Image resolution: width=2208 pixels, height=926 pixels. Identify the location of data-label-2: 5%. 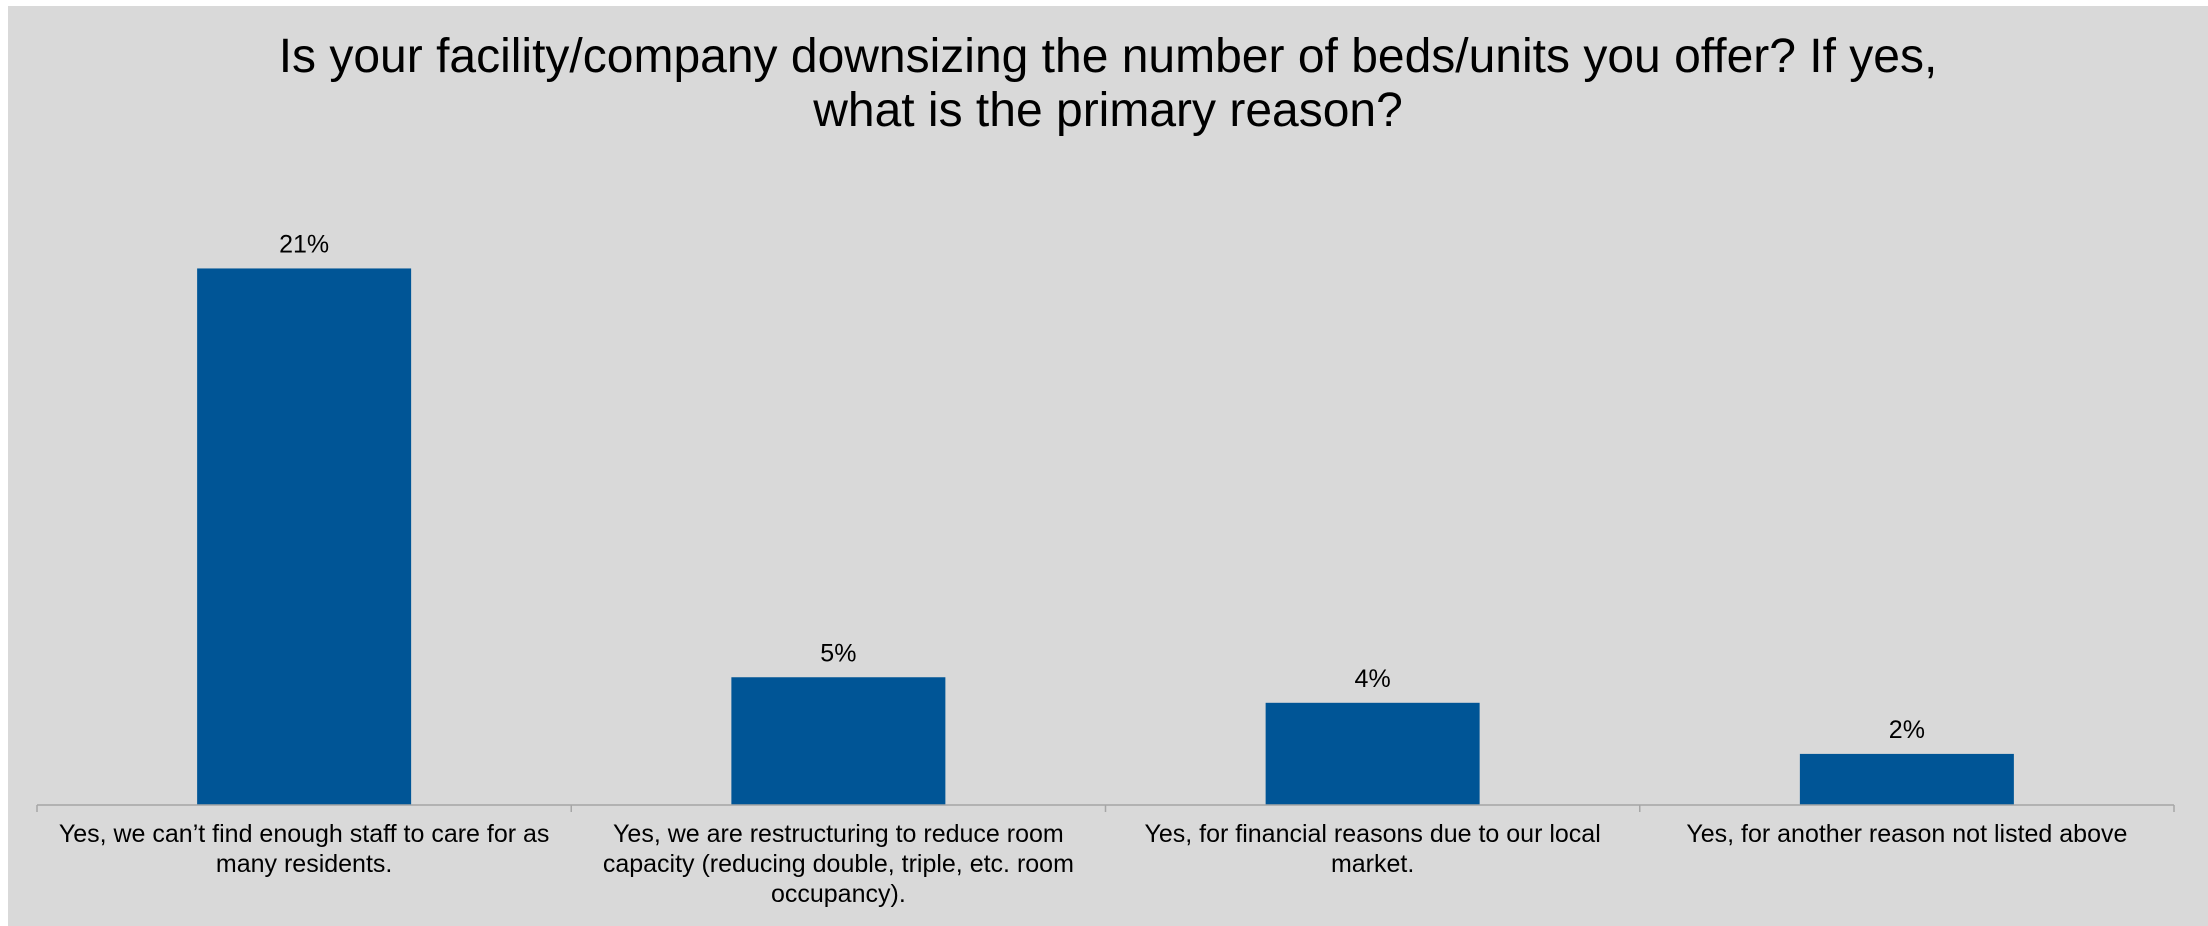
(838, 653).